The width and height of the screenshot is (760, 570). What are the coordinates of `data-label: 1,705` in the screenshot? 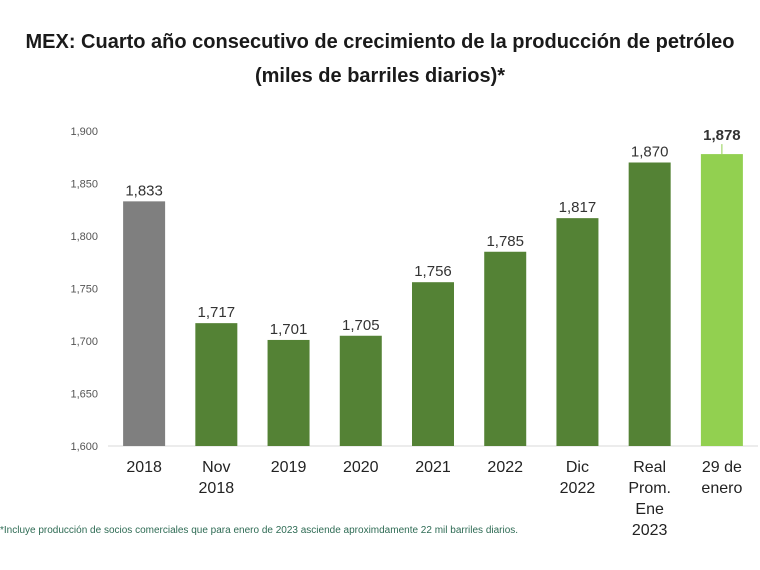 It's located at (361, 325).